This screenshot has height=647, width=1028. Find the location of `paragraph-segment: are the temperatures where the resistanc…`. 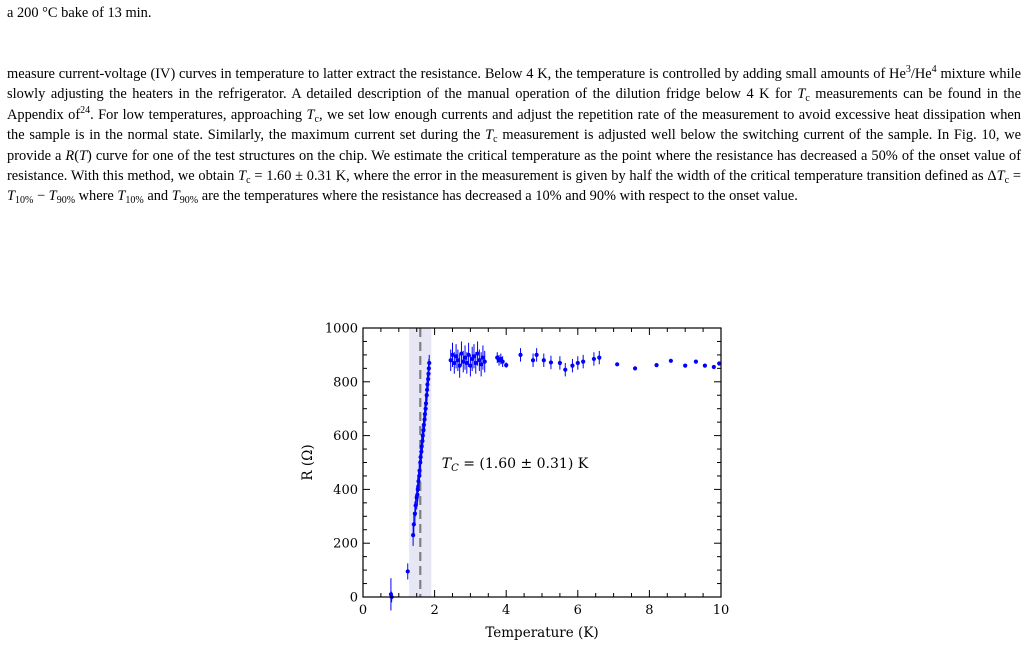

paragraph-segment: are the temperatures where the resistanc… is located at coordinates (498, 196).